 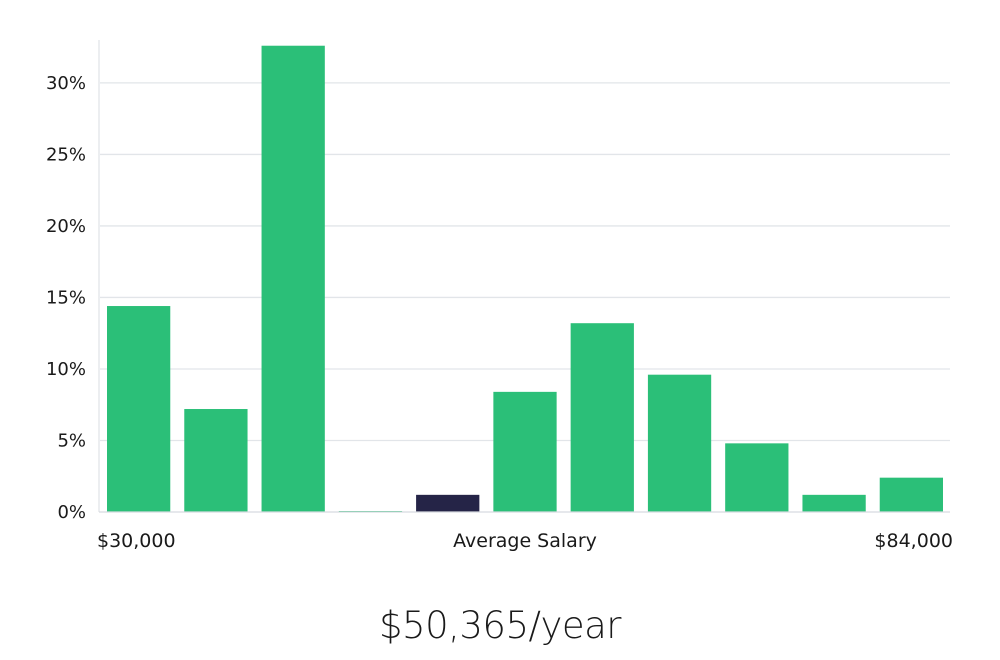 I want to click on x-axis-max-label: $84,000, so click(x=913, y=541).